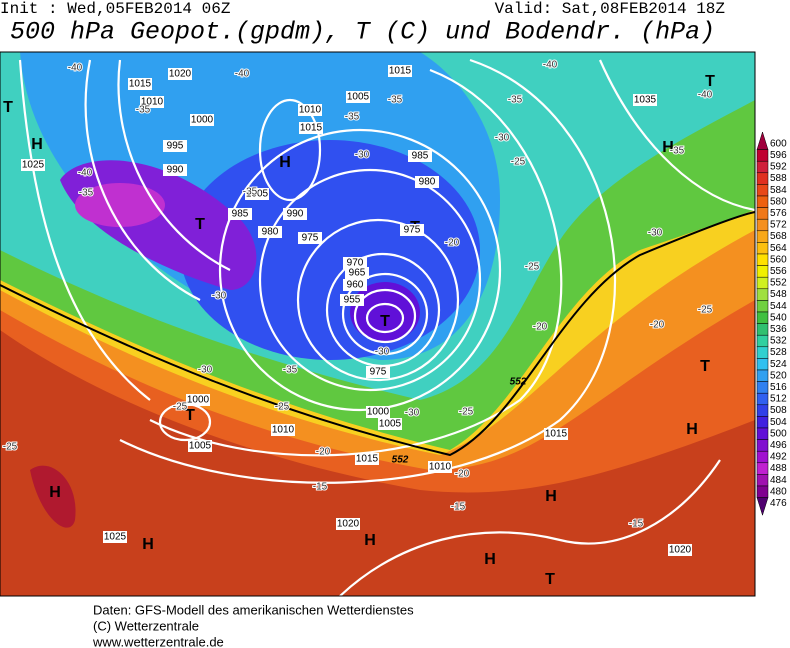 This screenshot has height=648, width=790. I want to click on colorbar-label: 480, so click(778, 491).